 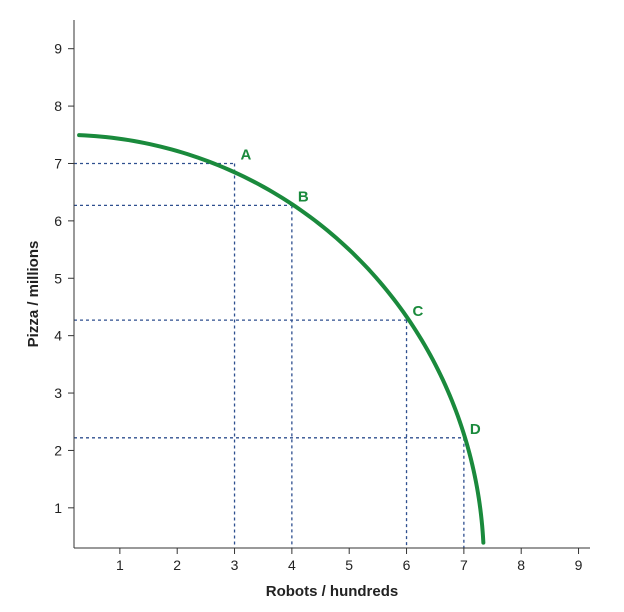 What do you see at coordinates (177, 565) in the screenshot?
I see `x-tick-label: 2` at bounding box center [177, 565].